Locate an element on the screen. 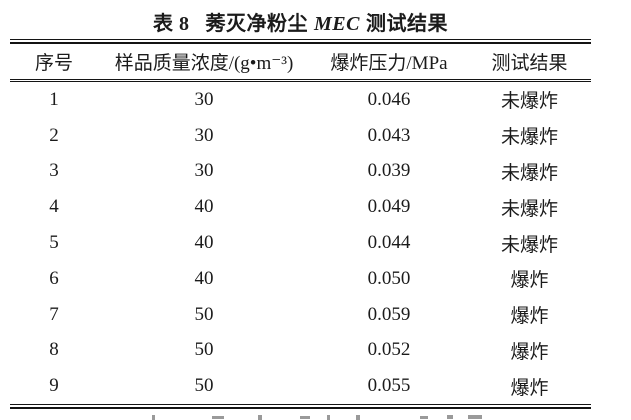 The width and height of the screenshot is (631, 420). cell-pressure: 0.043 is located at coordinates (389, 135).